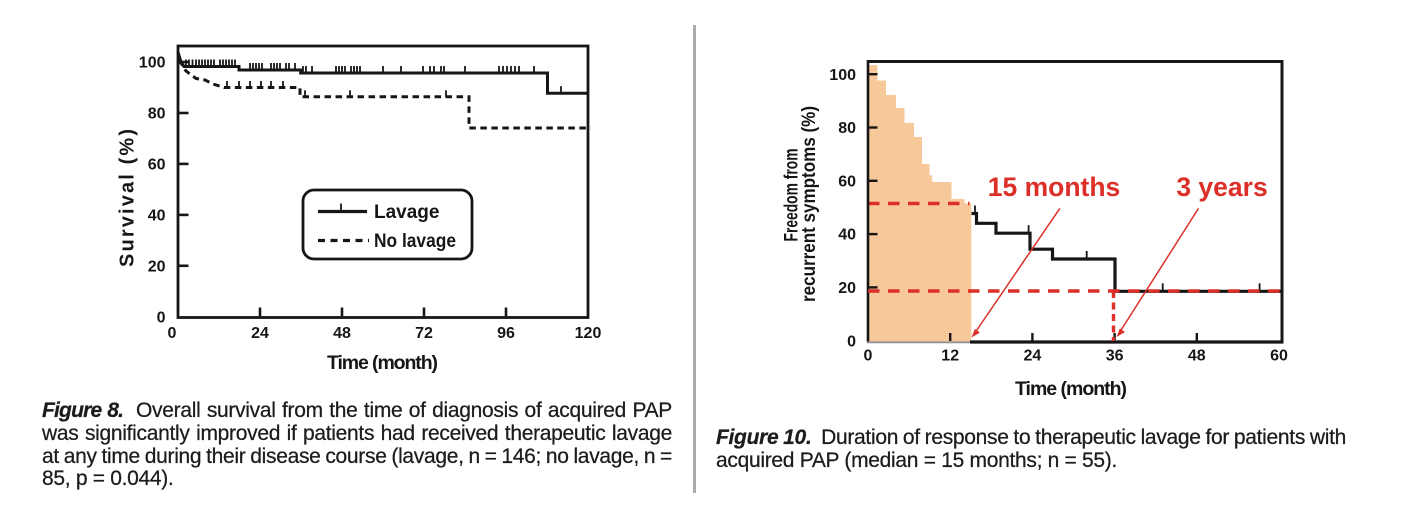  Describe the element at coordinates (950, 356) in the screenshot. I see `svg-text: 12` at that location.